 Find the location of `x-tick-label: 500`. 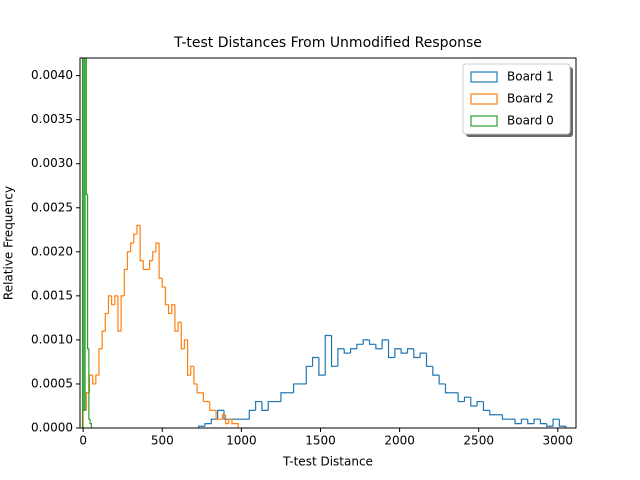

x-tick-label: 500 is located at coordinates (162, 441).